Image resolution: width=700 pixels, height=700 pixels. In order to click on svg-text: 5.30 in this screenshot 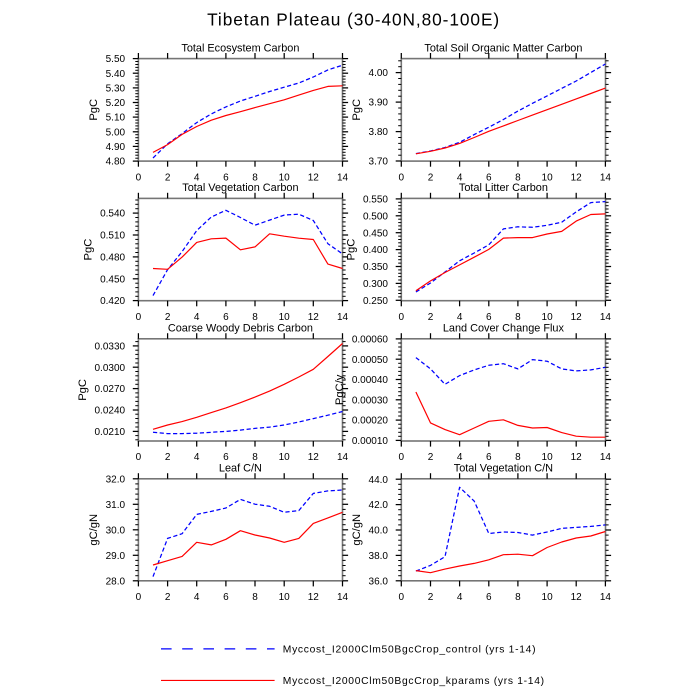, I will do `click(116, 89)`.